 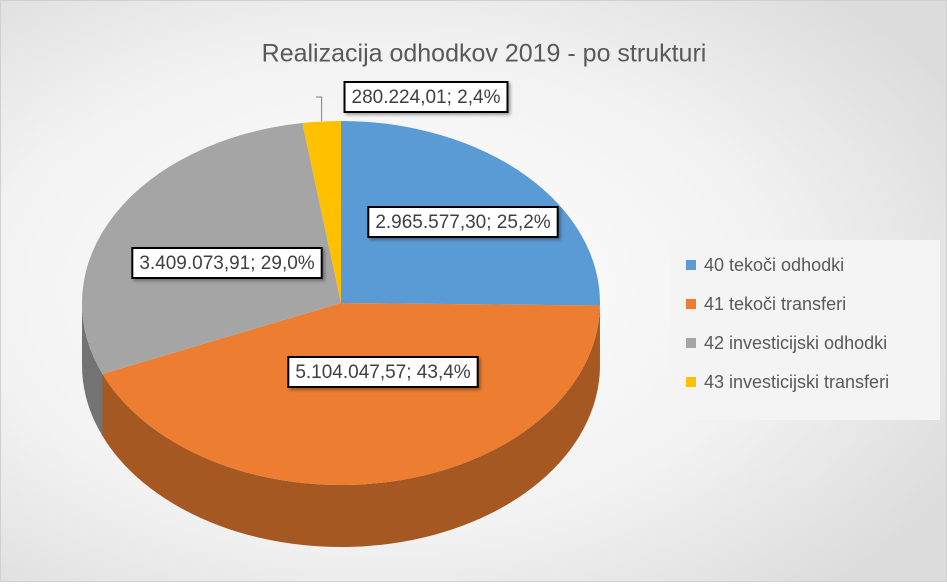 I want to click on legend-label: 40 tekoči odhodki, so click(x=774, y=265).